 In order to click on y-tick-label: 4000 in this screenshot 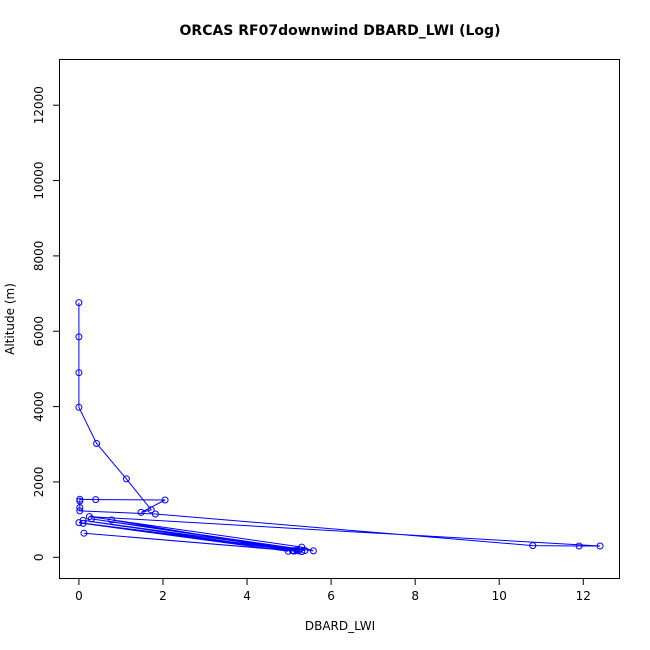, I will do `click(39, 406)`.